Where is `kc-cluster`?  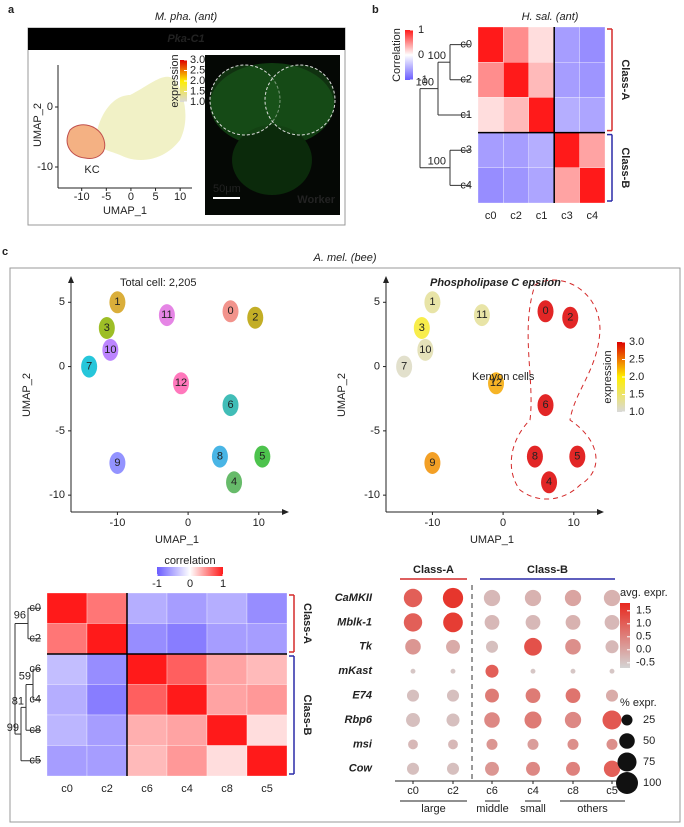
kc-cluster is located at coordinates (86, 141).